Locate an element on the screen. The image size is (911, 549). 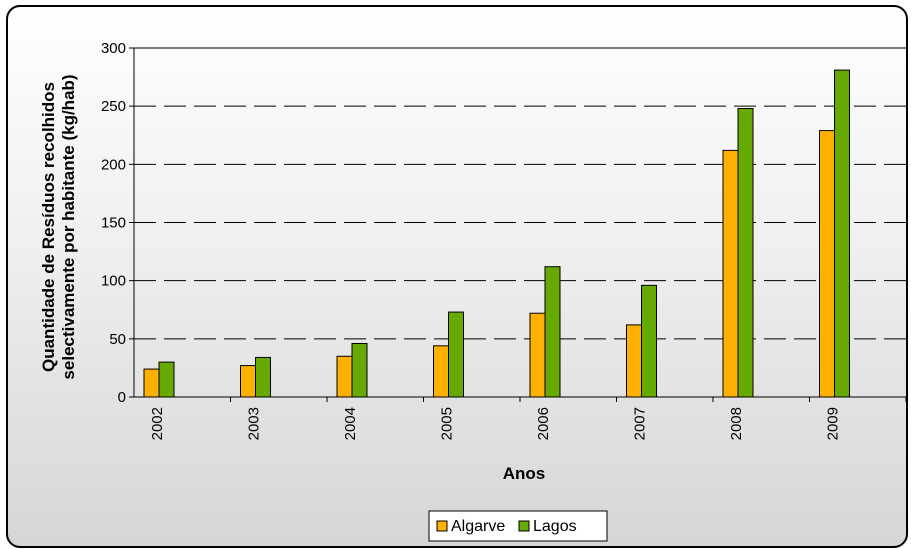
y-axis-title-line1: Quantidade de Resíduos recolhidos is located at coordinates (48, 227).